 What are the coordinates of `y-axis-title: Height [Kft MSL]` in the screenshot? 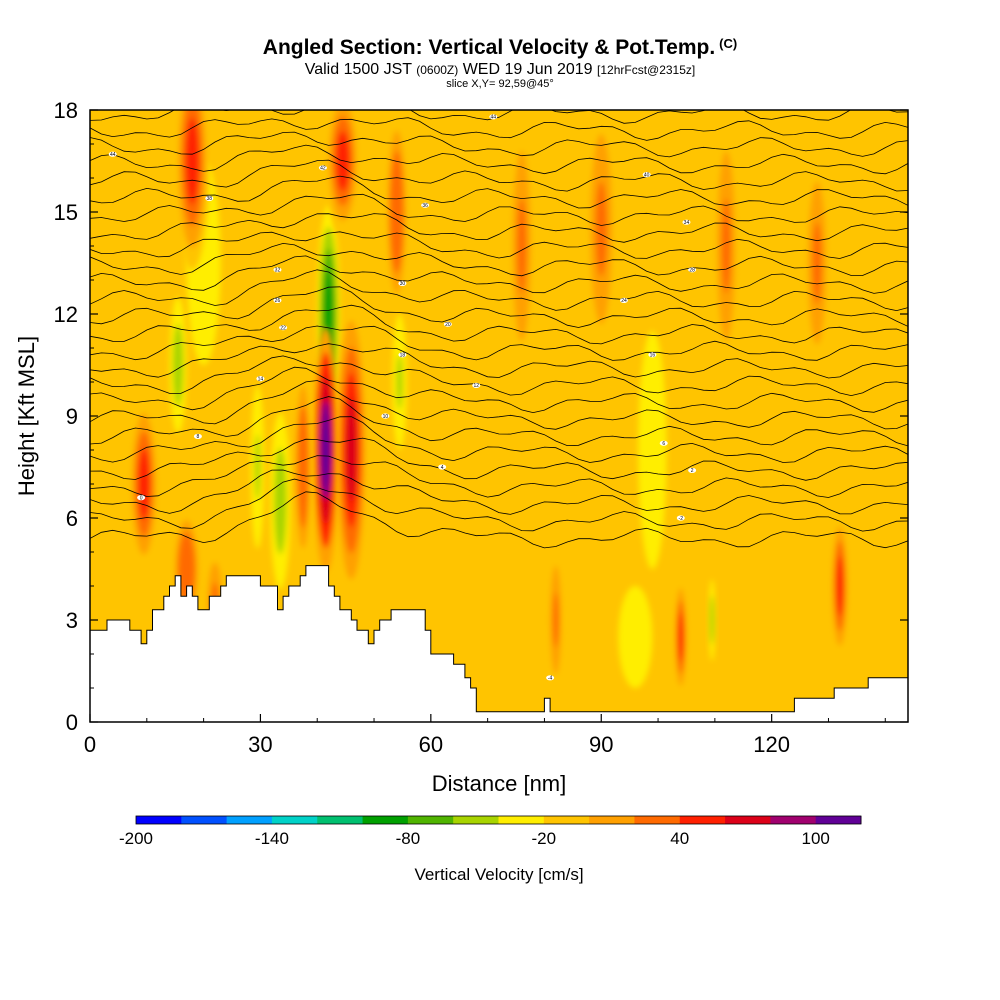 It's located at (26, 416).